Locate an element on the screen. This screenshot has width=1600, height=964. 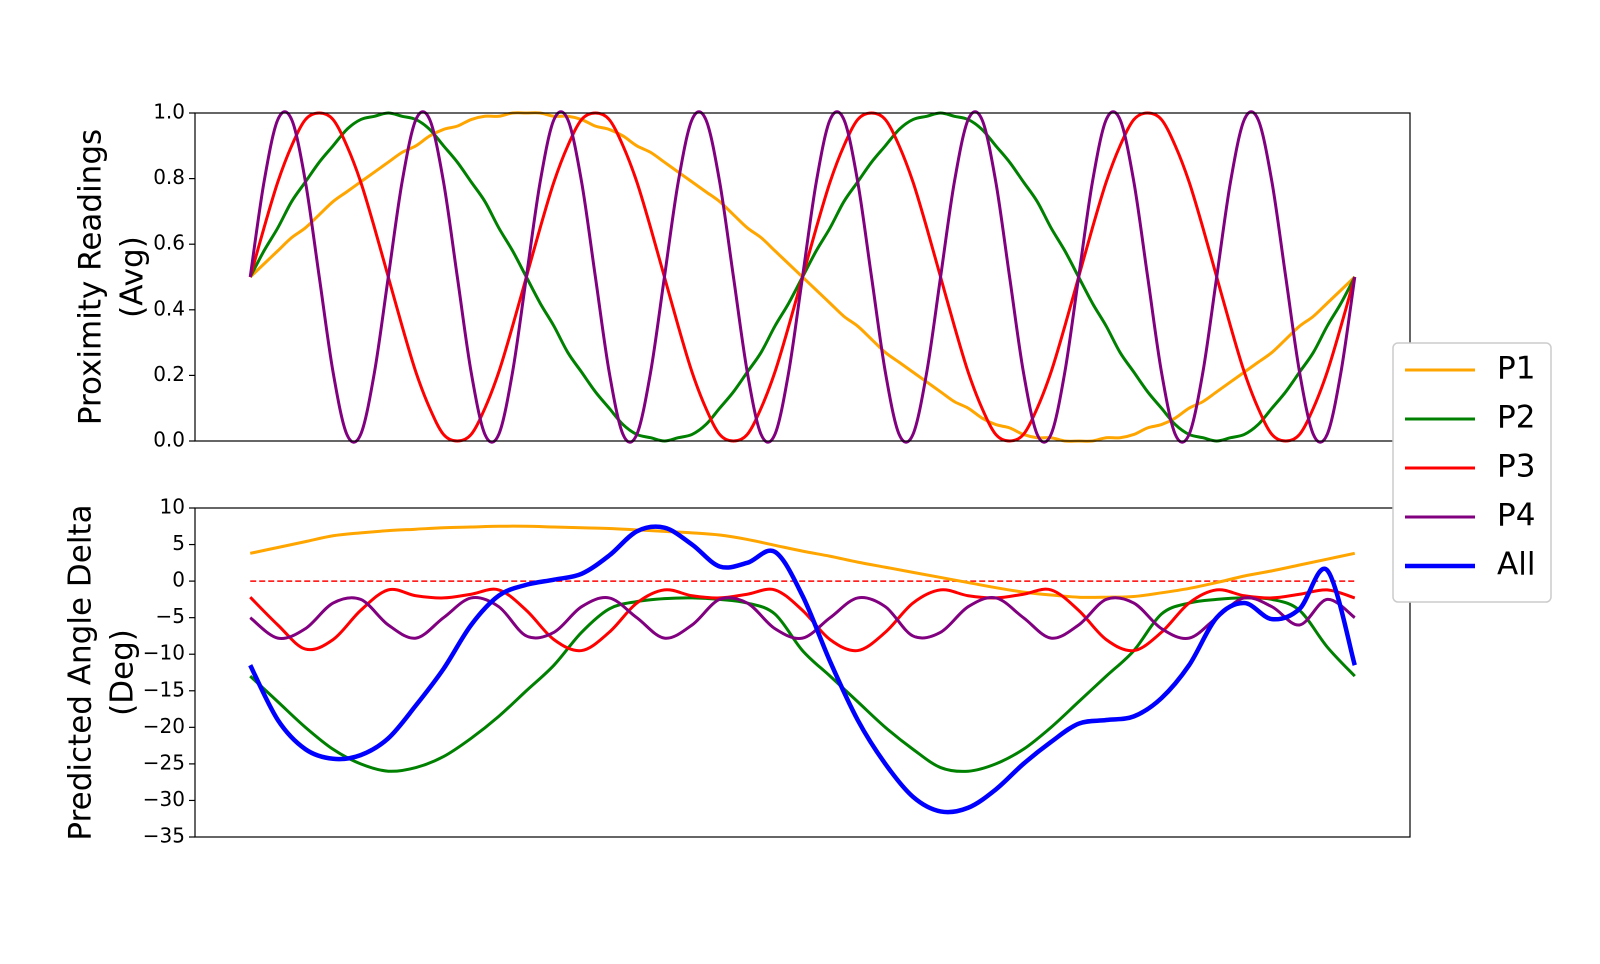
y-tick-label: 1.0 is located at coordinates (169, 112).